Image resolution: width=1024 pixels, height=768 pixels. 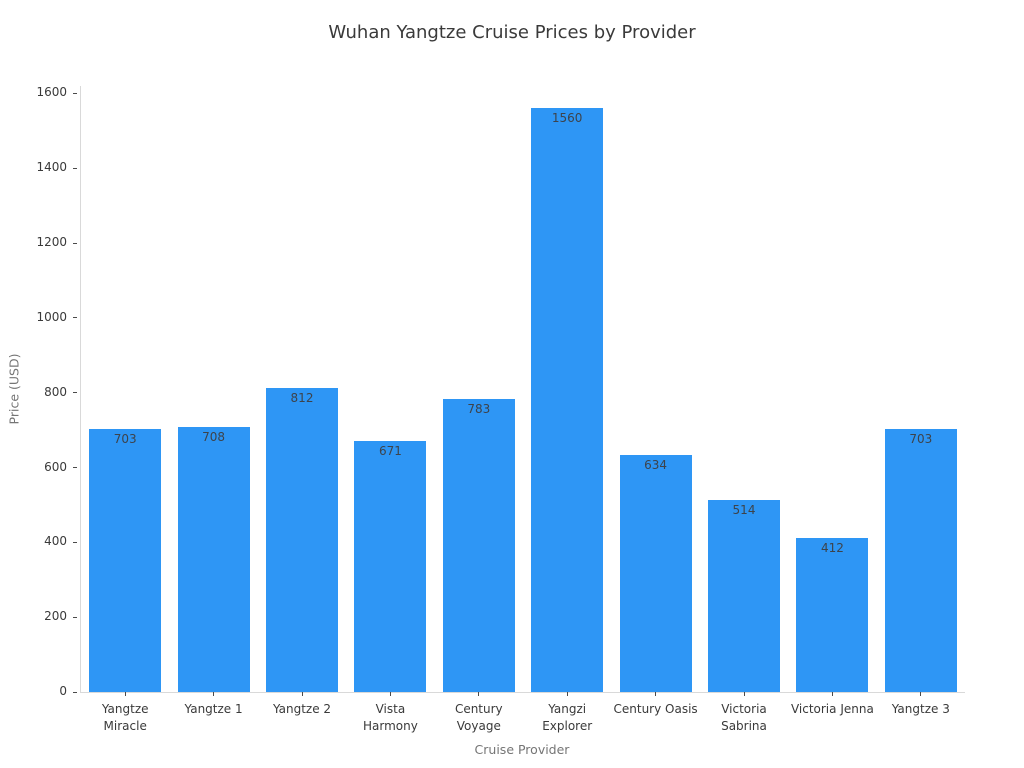 I want to click on x-category-label: Yangtze 3, so click(x=920, y=709).